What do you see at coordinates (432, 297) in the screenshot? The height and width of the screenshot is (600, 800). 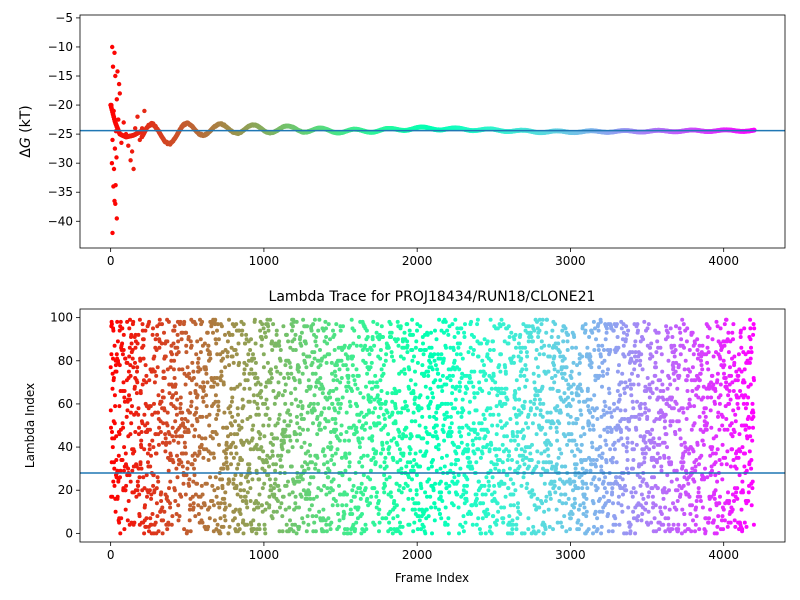 I see `lambda-chart-title: Lambda Trace for PROJ18434/RUN18/CLONE21` at bounding box center [432, 297].